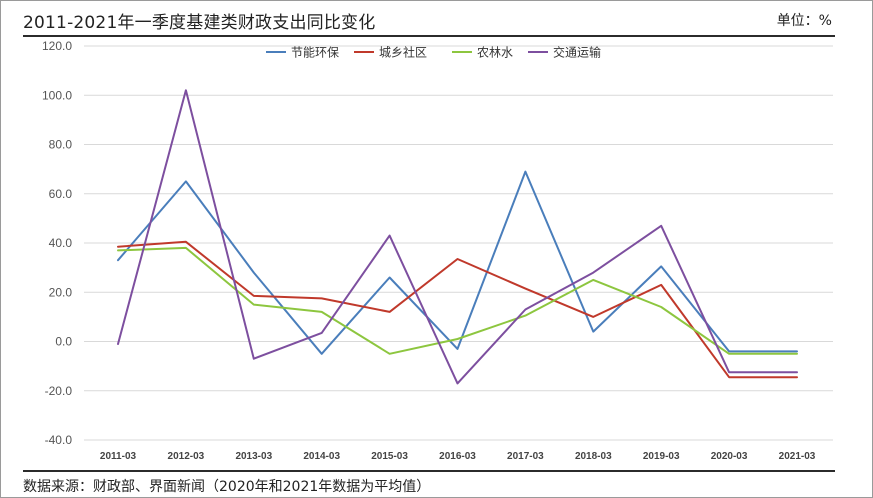  What do you see at coordinates (61, 145) in the screenshot?
I see `y-tick-label: 80.0` at bounding box center [61, 145].